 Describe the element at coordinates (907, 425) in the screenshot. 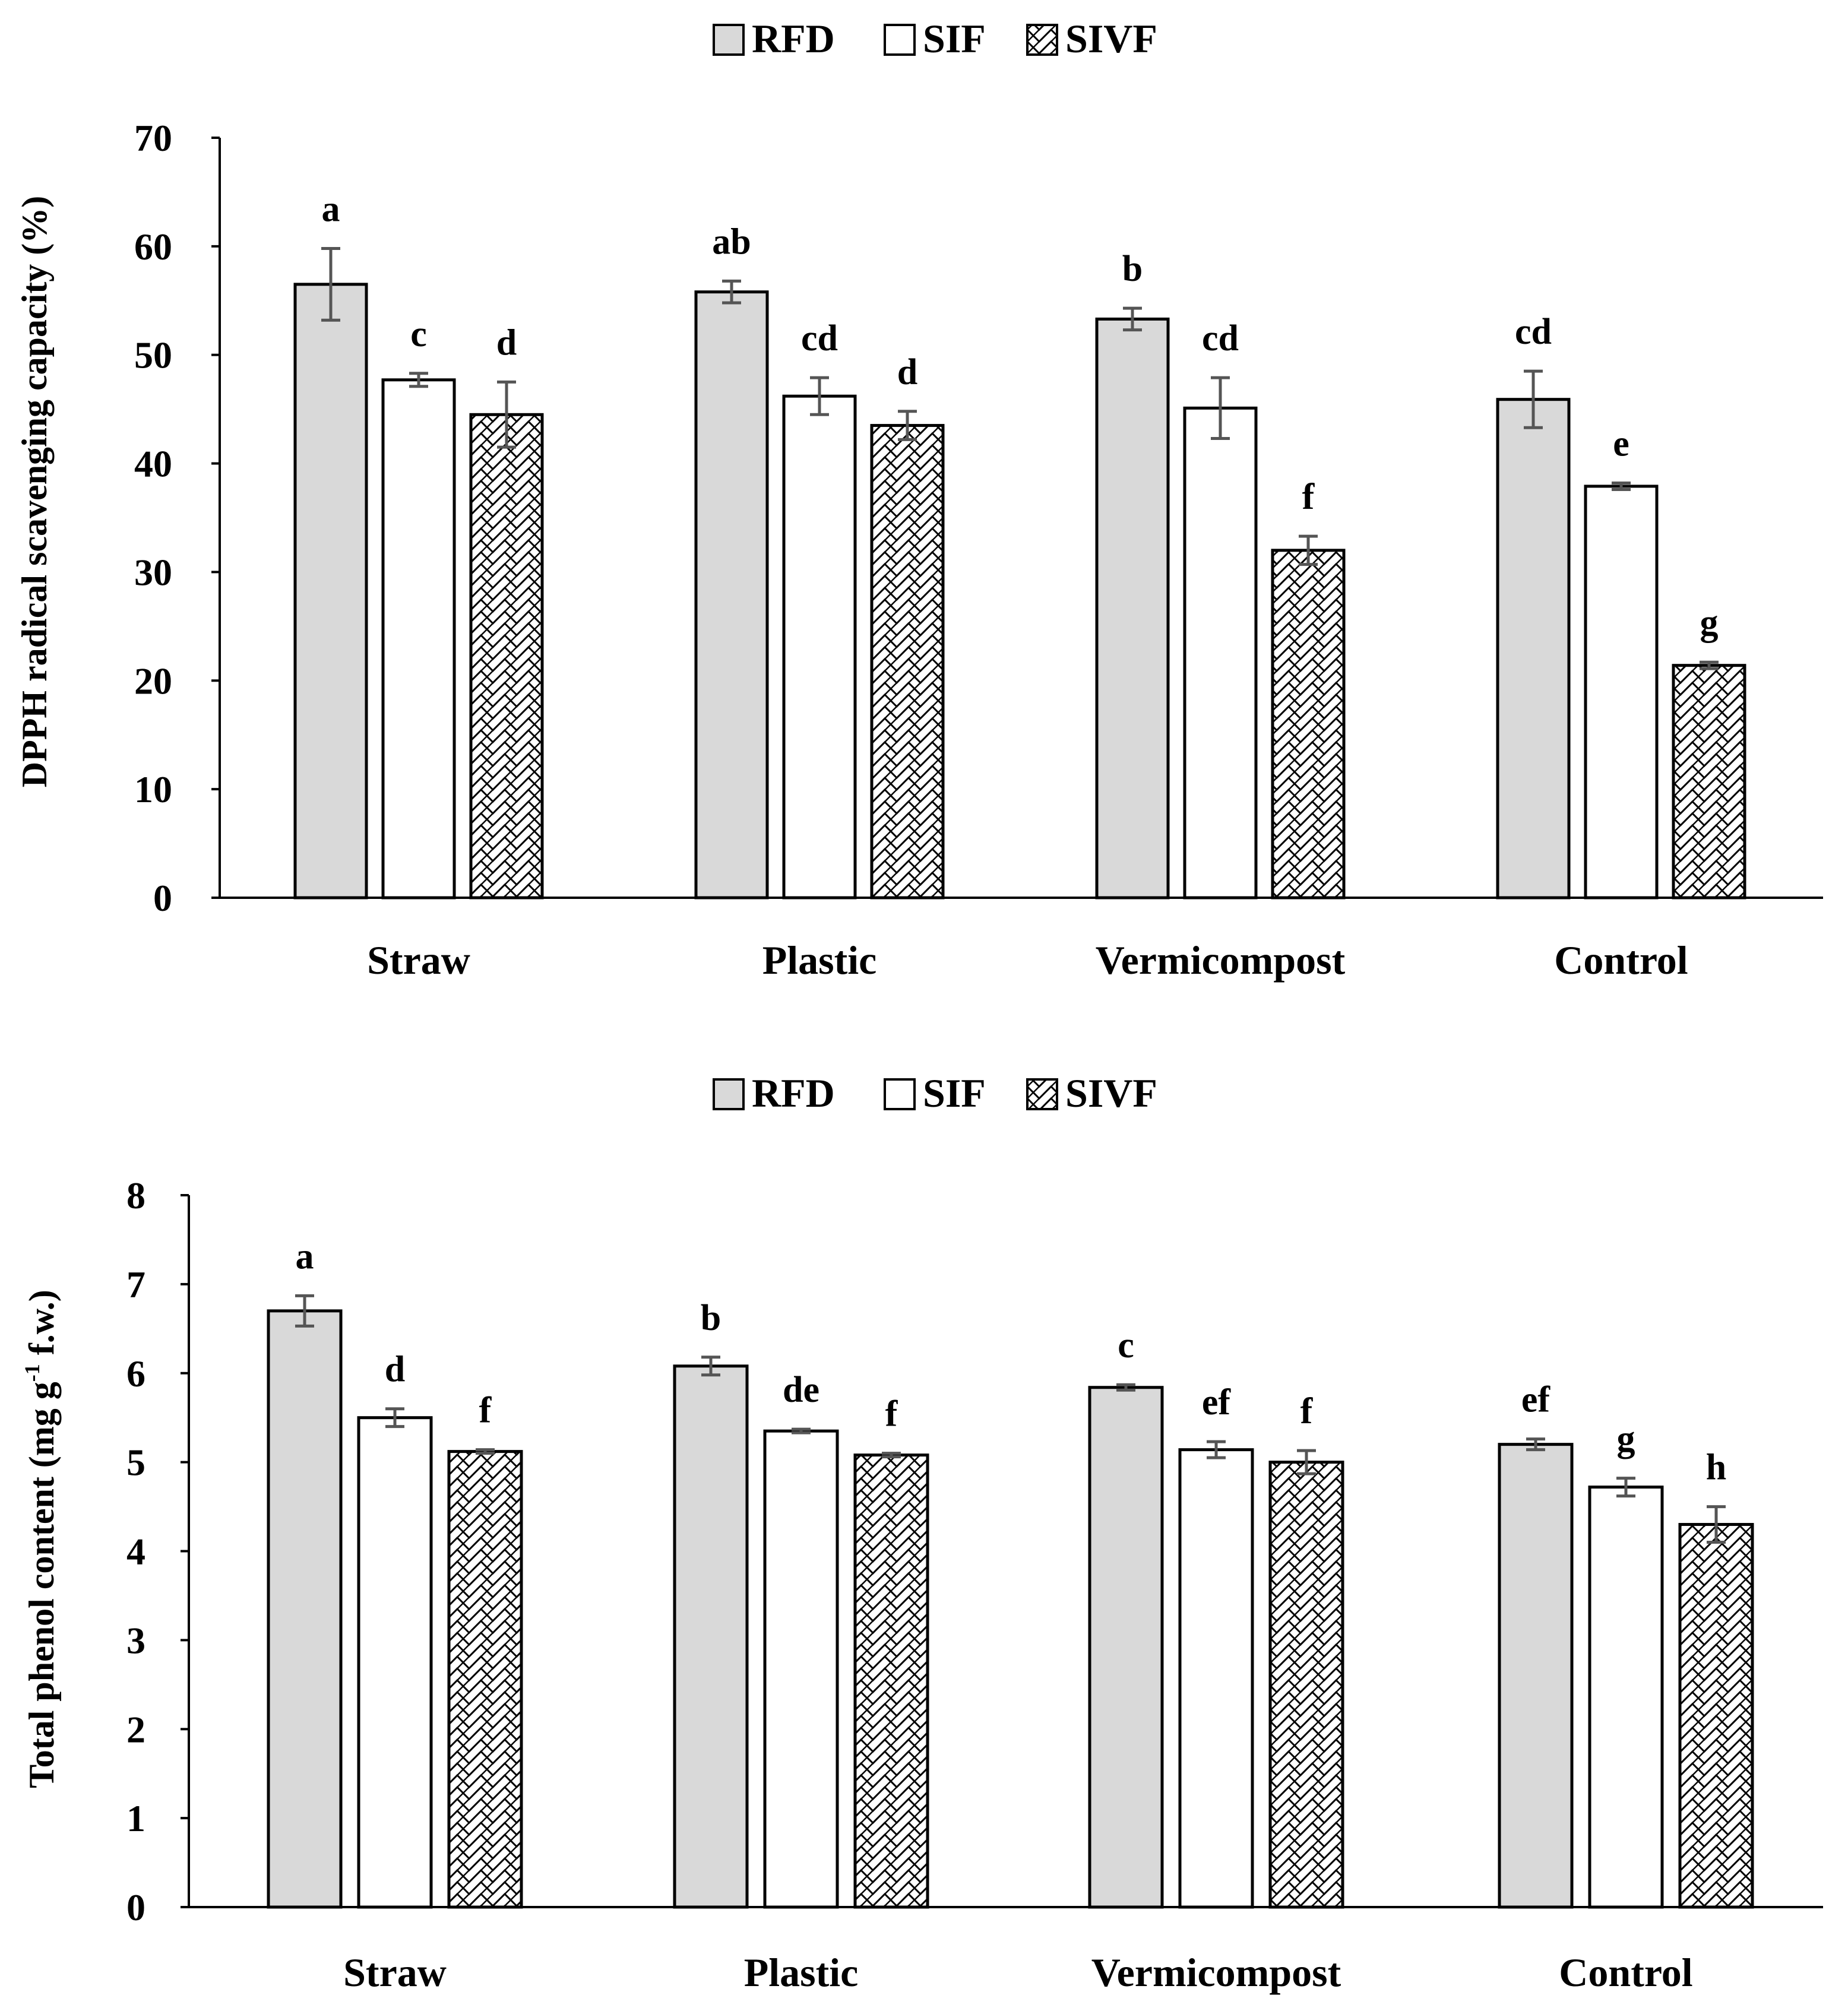

I see `dpph-bar-sivf-plastic-error-bar` at that location.